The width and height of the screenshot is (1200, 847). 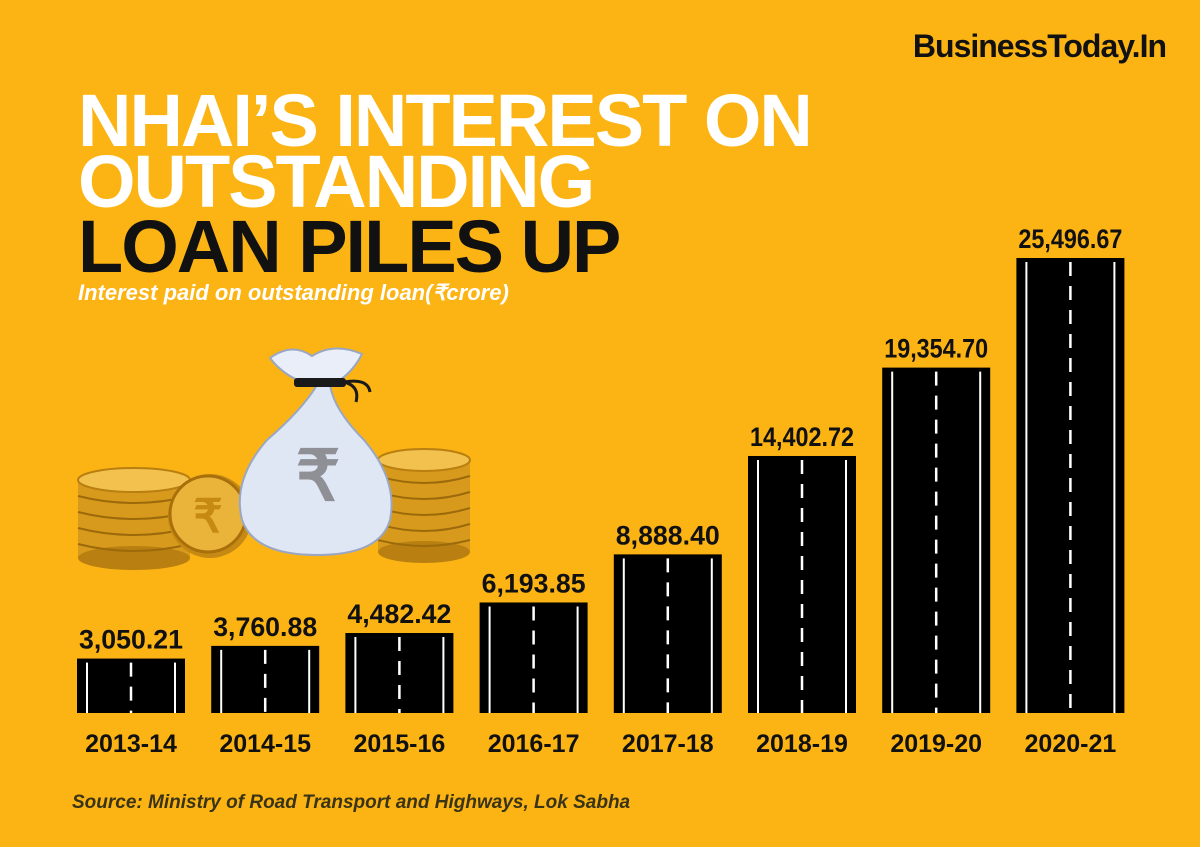 I want to click on x-tick-label: 2018-19, so click(x=802, y=744).